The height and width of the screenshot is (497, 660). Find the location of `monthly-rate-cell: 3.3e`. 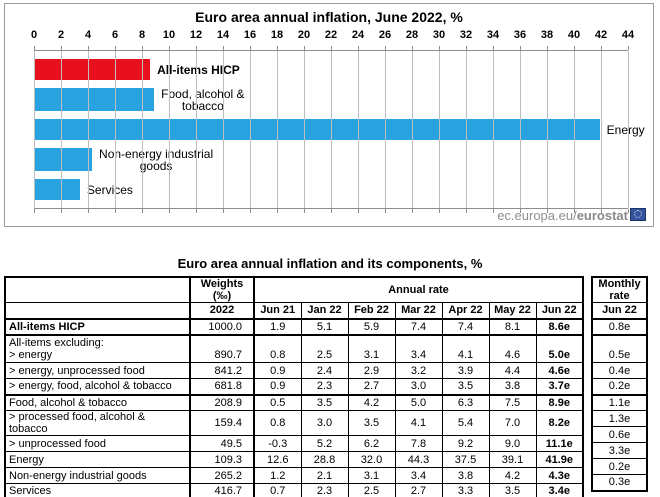

monthly-rate-cell: 3.3e is located at coordinates (619, 450).